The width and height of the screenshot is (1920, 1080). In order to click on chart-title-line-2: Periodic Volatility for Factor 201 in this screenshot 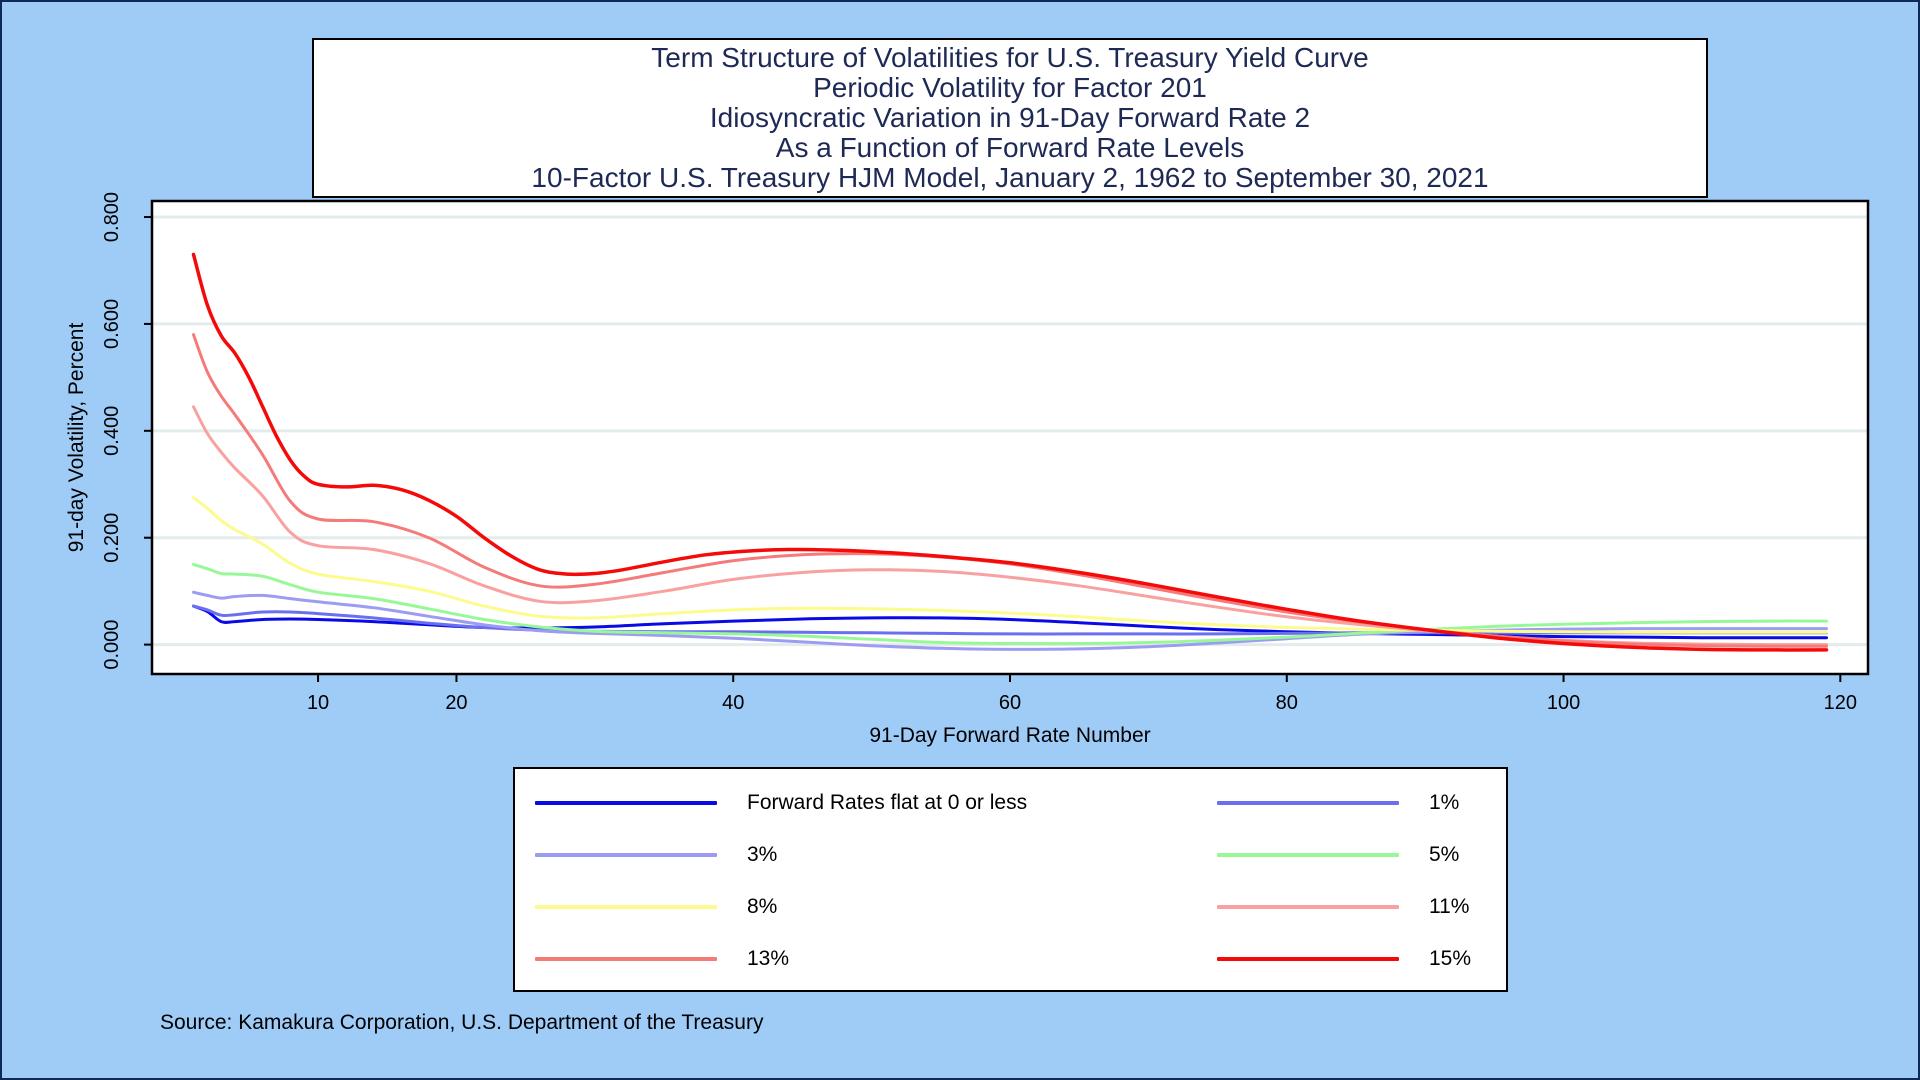, I will do `click(1010, 87)`.